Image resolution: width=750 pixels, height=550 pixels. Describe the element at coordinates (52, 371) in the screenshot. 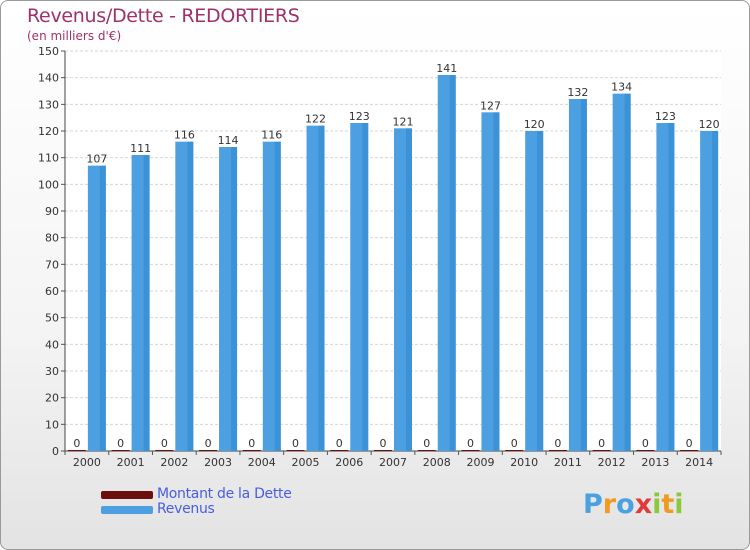

I see `y-tick-label: 30` at that location.